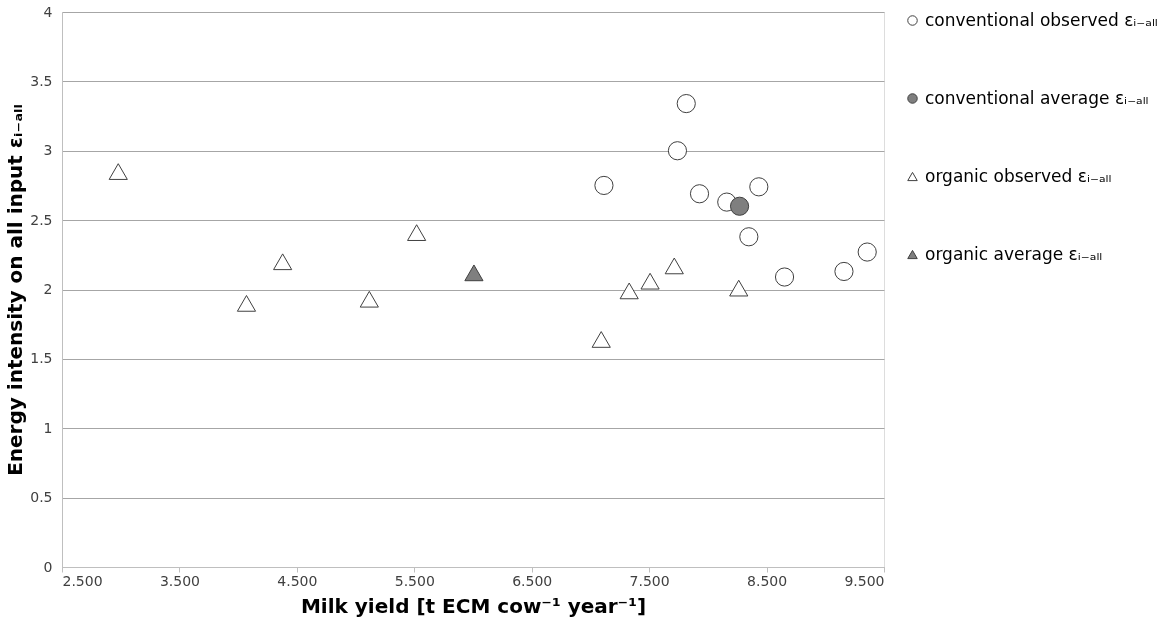 The width and height of the screenshot is (1163, 621). I want to click on x-tick-label: 9.500, so click(864, 580).